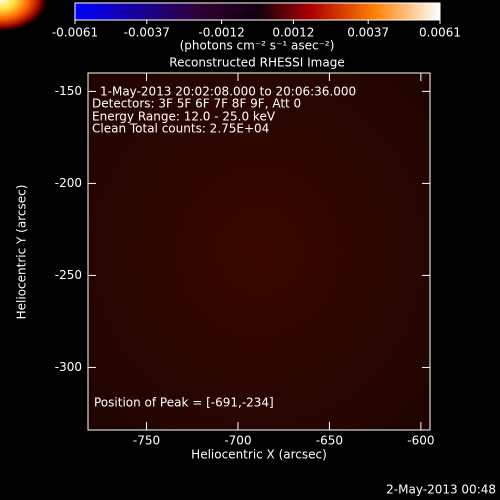 This screenshot has width=500, height=500. What do you see at coordinates (257, 46) in the screenshot?
I see `colorbar-label: (photons cm⁻² s⁻¹ asec⁻²)` at bounding box center [257, 46].